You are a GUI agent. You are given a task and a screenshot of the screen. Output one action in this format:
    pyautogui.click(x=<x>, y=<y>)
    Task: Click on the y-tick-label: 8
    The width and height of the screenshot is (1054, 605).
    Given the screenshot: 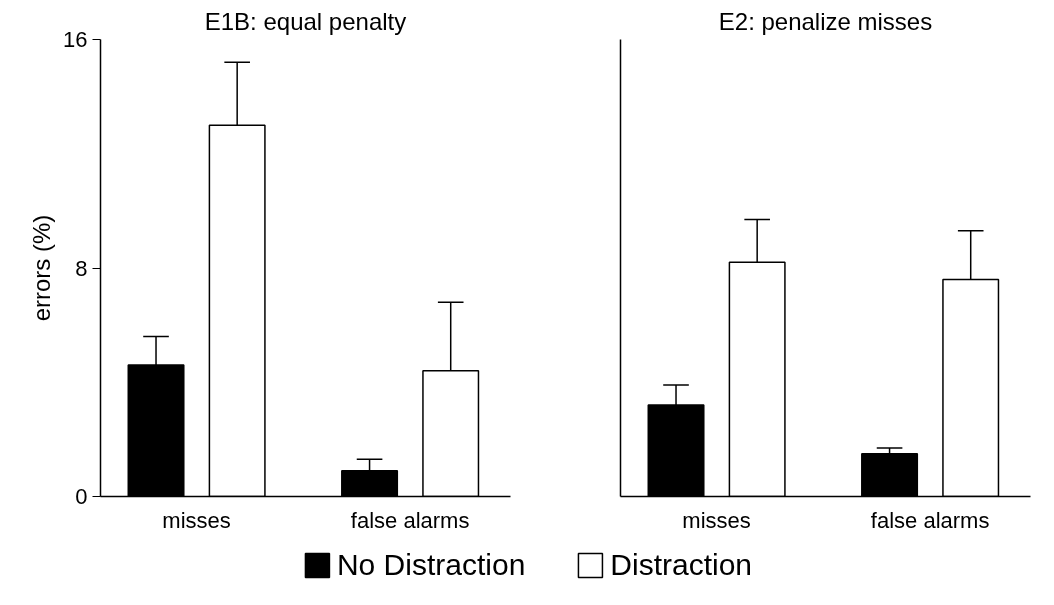 What is the action you would take?
    pyautogui.click(x=81, y=268)
    